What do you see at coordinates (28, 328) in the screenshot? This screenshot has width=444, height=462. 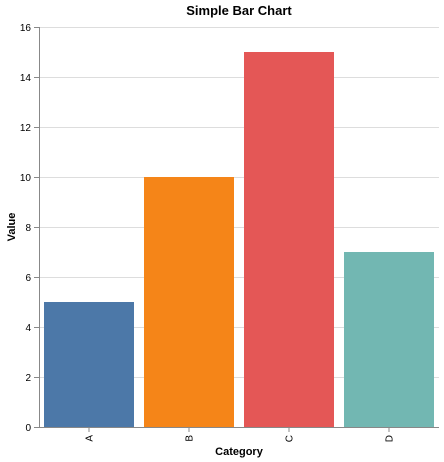 I see `y-tick-label: 4` at bounding box center [28, 328].